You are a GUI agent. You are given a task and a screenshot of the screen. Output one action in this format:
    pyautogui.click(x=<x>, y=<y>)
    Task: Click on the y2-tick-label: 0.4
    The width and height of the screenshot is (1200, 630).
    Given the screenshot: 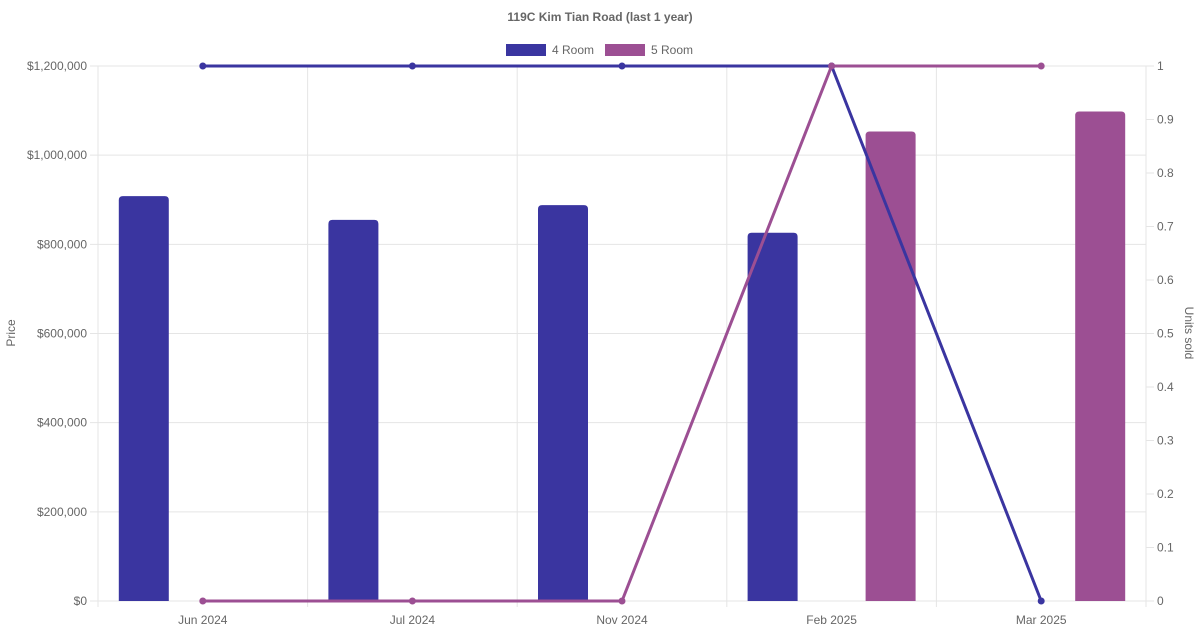 What is the action you would take?
    pyautogui.click(x=1165, y=387)
    